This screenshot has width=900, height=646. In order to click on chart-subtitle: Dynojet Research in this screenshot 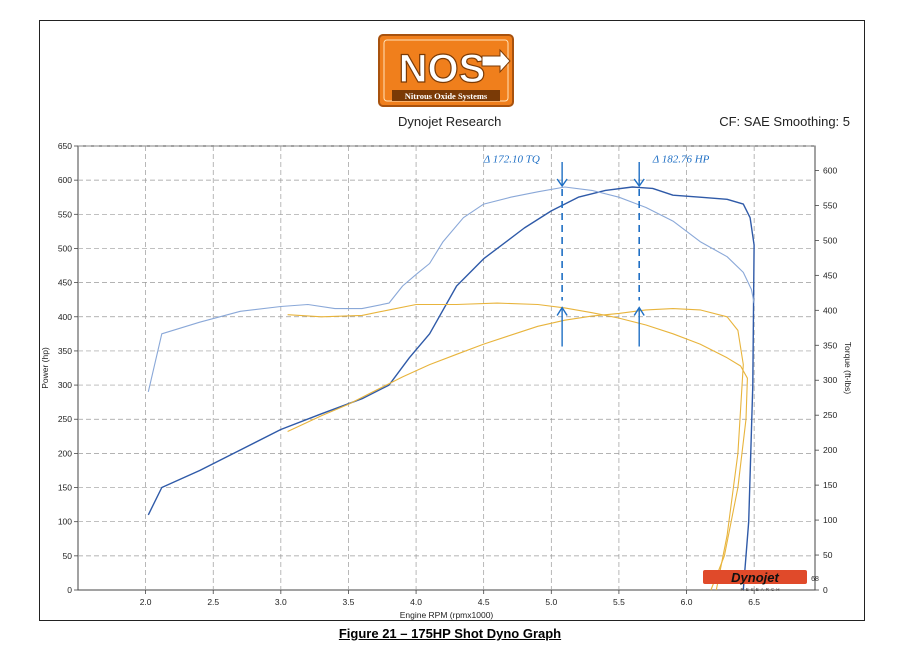, I will do `click(450, 121)`.